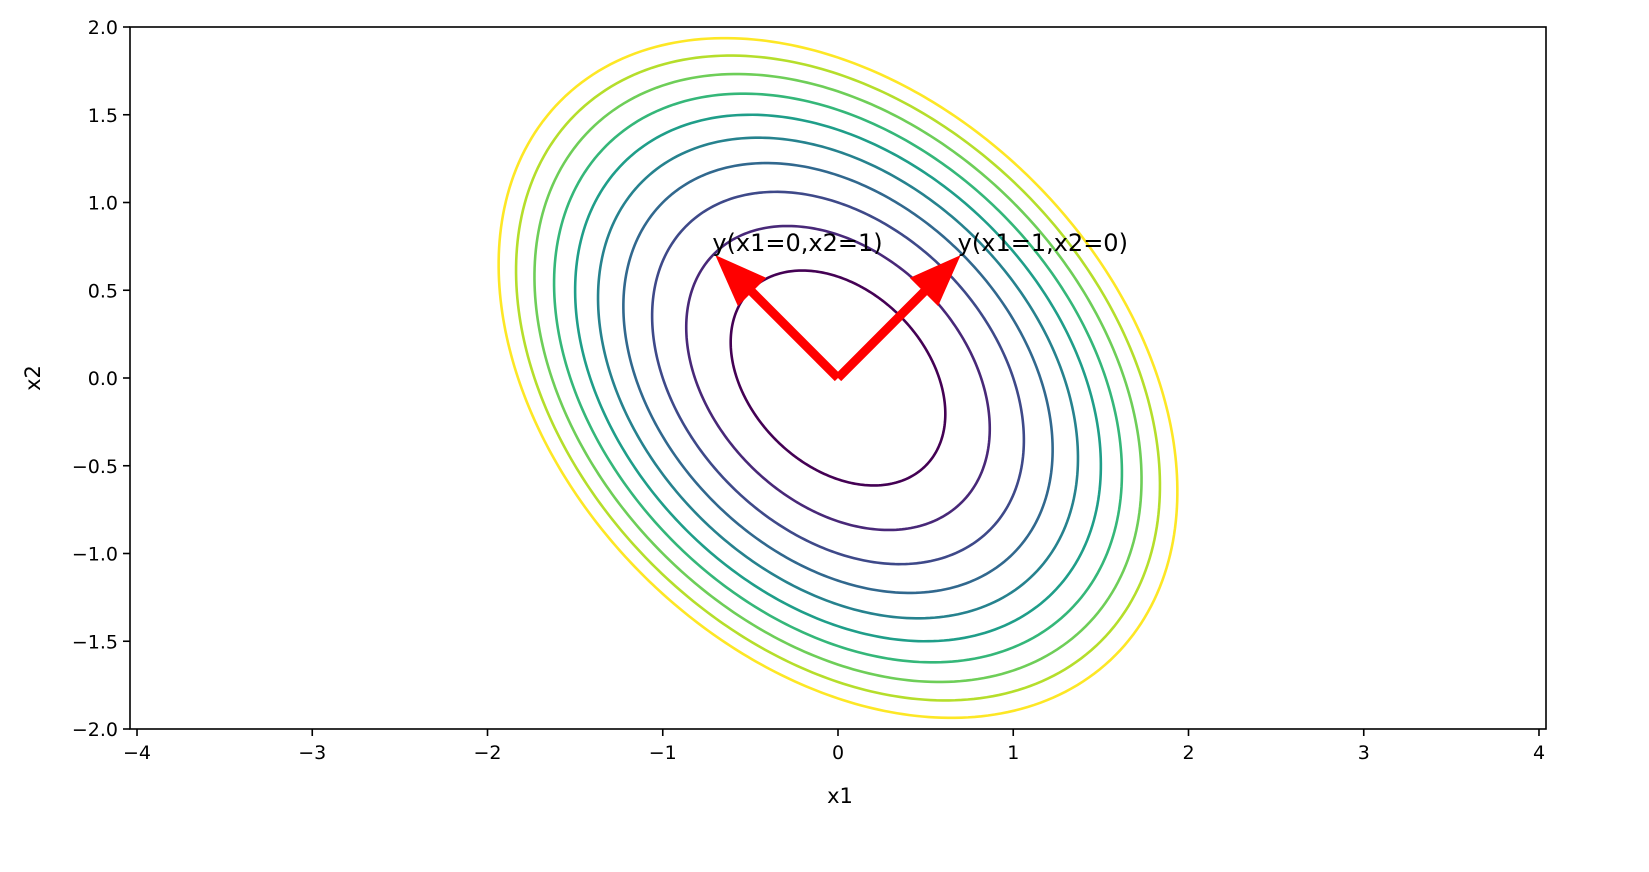 The height and width of the screenshot is (872, 1649). What do you see at coordinates (103, 379) in the screenshot?
I see `y-tick-label: 0.0` at bounding box center [103, 379].